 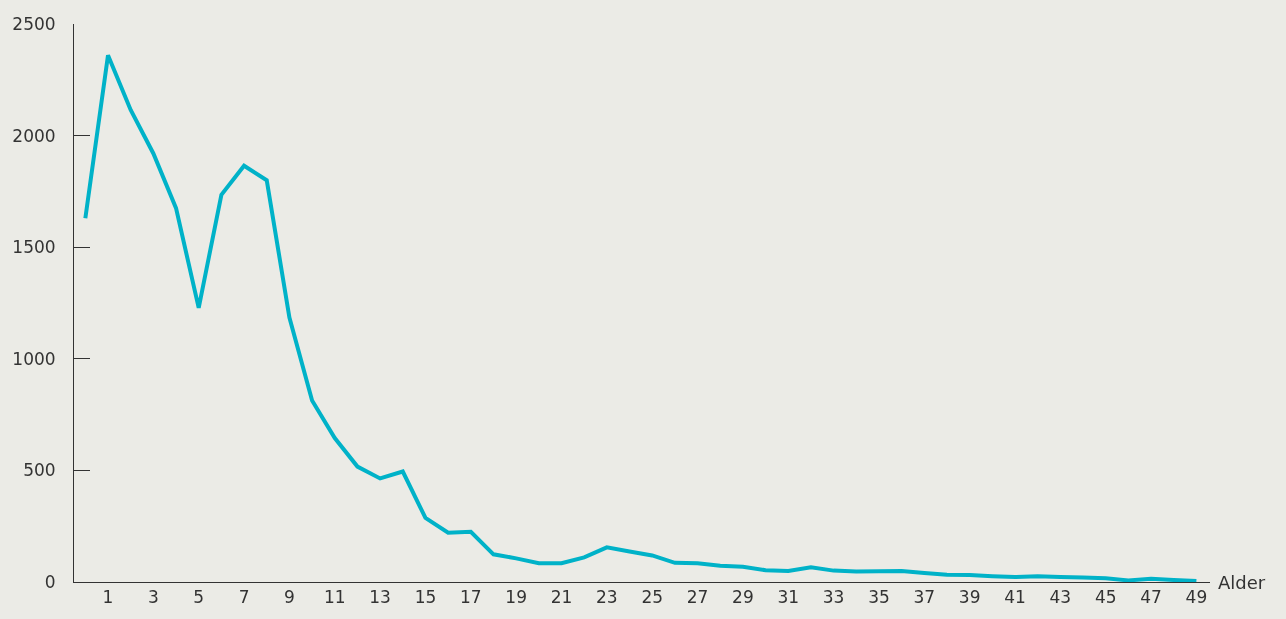 I want to click on x-tick-label: 31, so click(x=788, y=597).